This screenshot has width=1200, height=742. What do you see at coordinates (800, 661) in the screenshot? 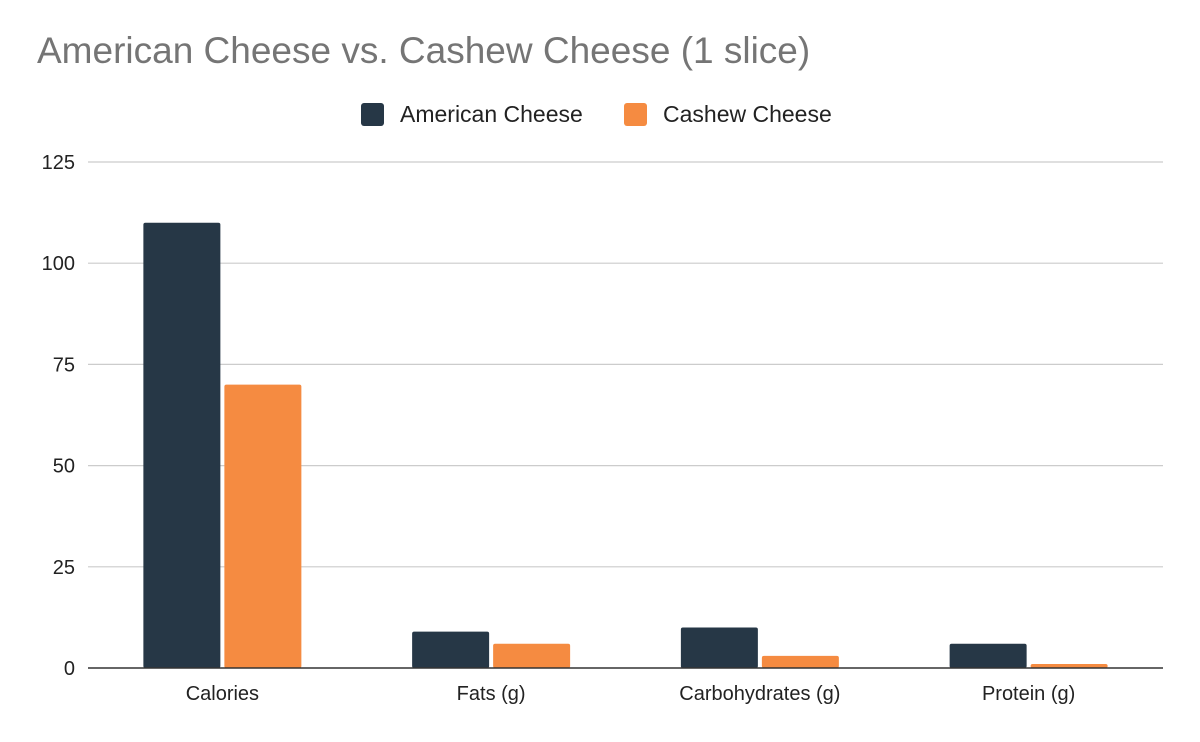
I see `bar-cashew-cheese-carbohydrates-g` at bounding box center [800, 661].